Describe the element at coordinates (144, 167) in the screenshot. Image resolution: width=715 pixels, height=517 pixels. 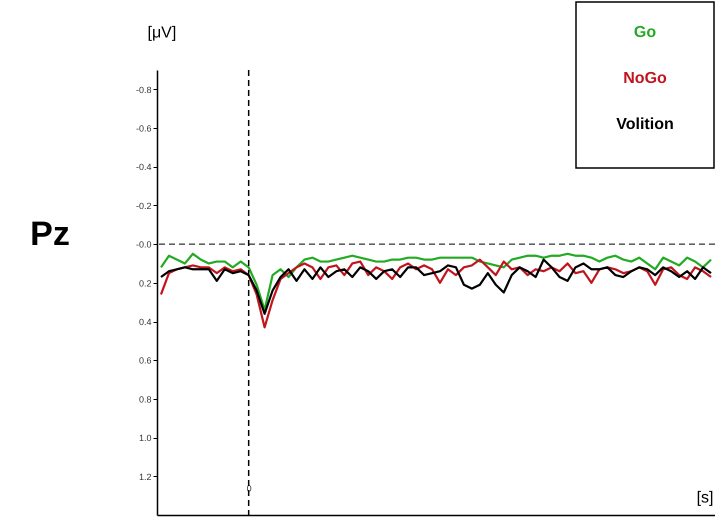
I see `y-tick-label: -0.4` at that location.